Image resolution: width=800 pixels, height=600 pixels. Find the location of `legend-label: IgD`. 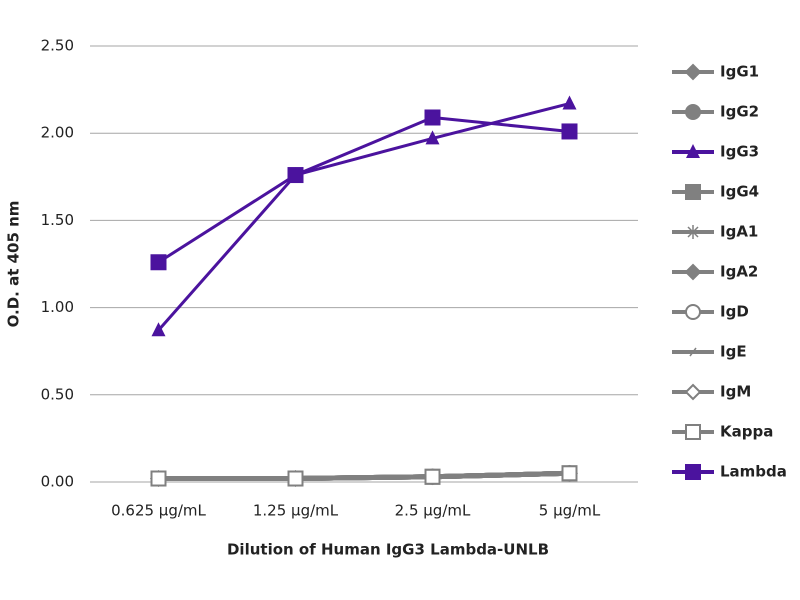

legend-label: IgD is located at coordinates (734, 312).